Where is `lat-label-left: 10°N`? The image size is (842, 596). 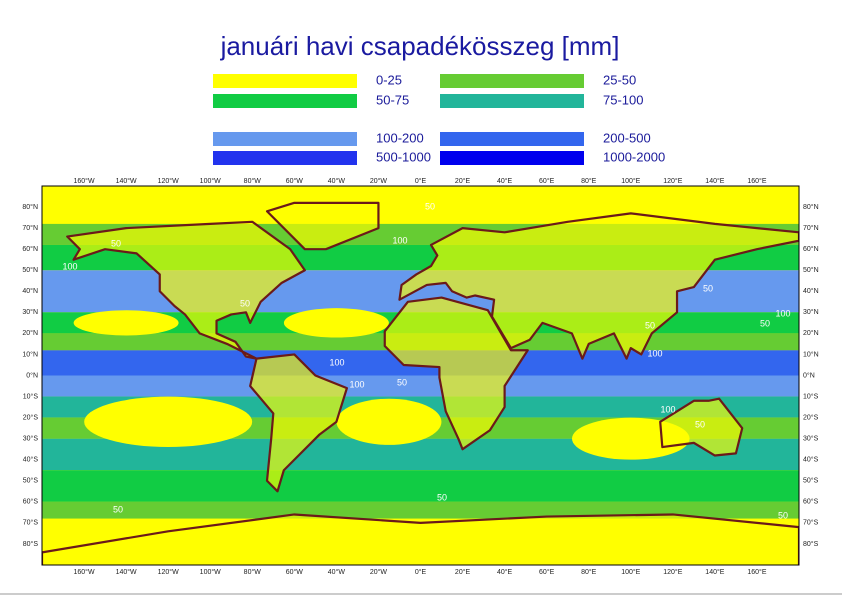 lat-label-left: 10°N is located at coordinates (30, 354).